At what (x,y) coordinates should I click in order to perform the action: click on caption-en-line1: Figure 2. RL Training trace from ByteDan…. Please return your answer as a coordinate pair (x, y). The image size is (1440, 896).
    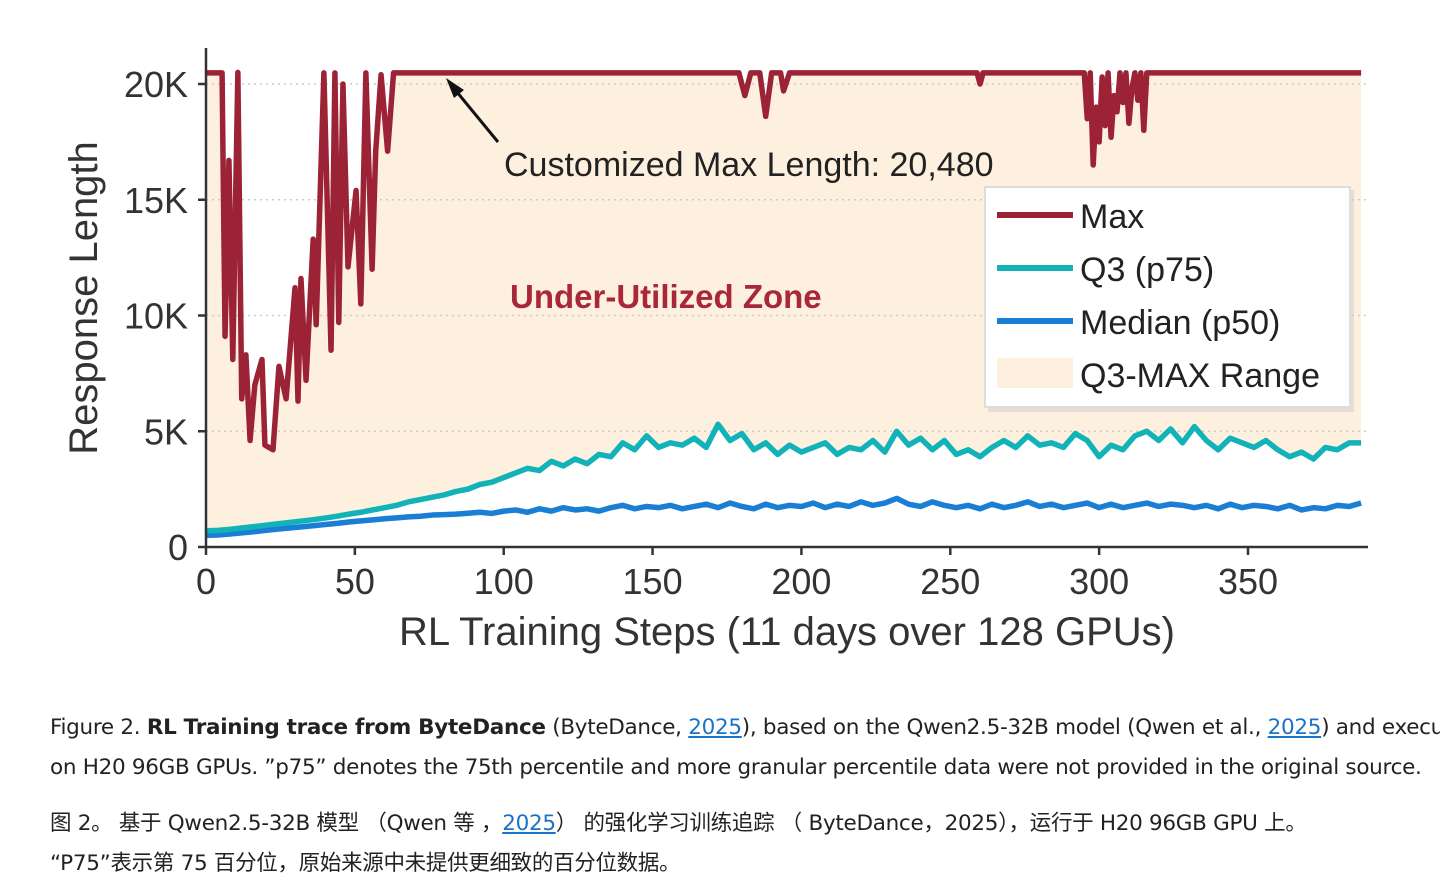
    Looking at the image, I should click on (745, 727).